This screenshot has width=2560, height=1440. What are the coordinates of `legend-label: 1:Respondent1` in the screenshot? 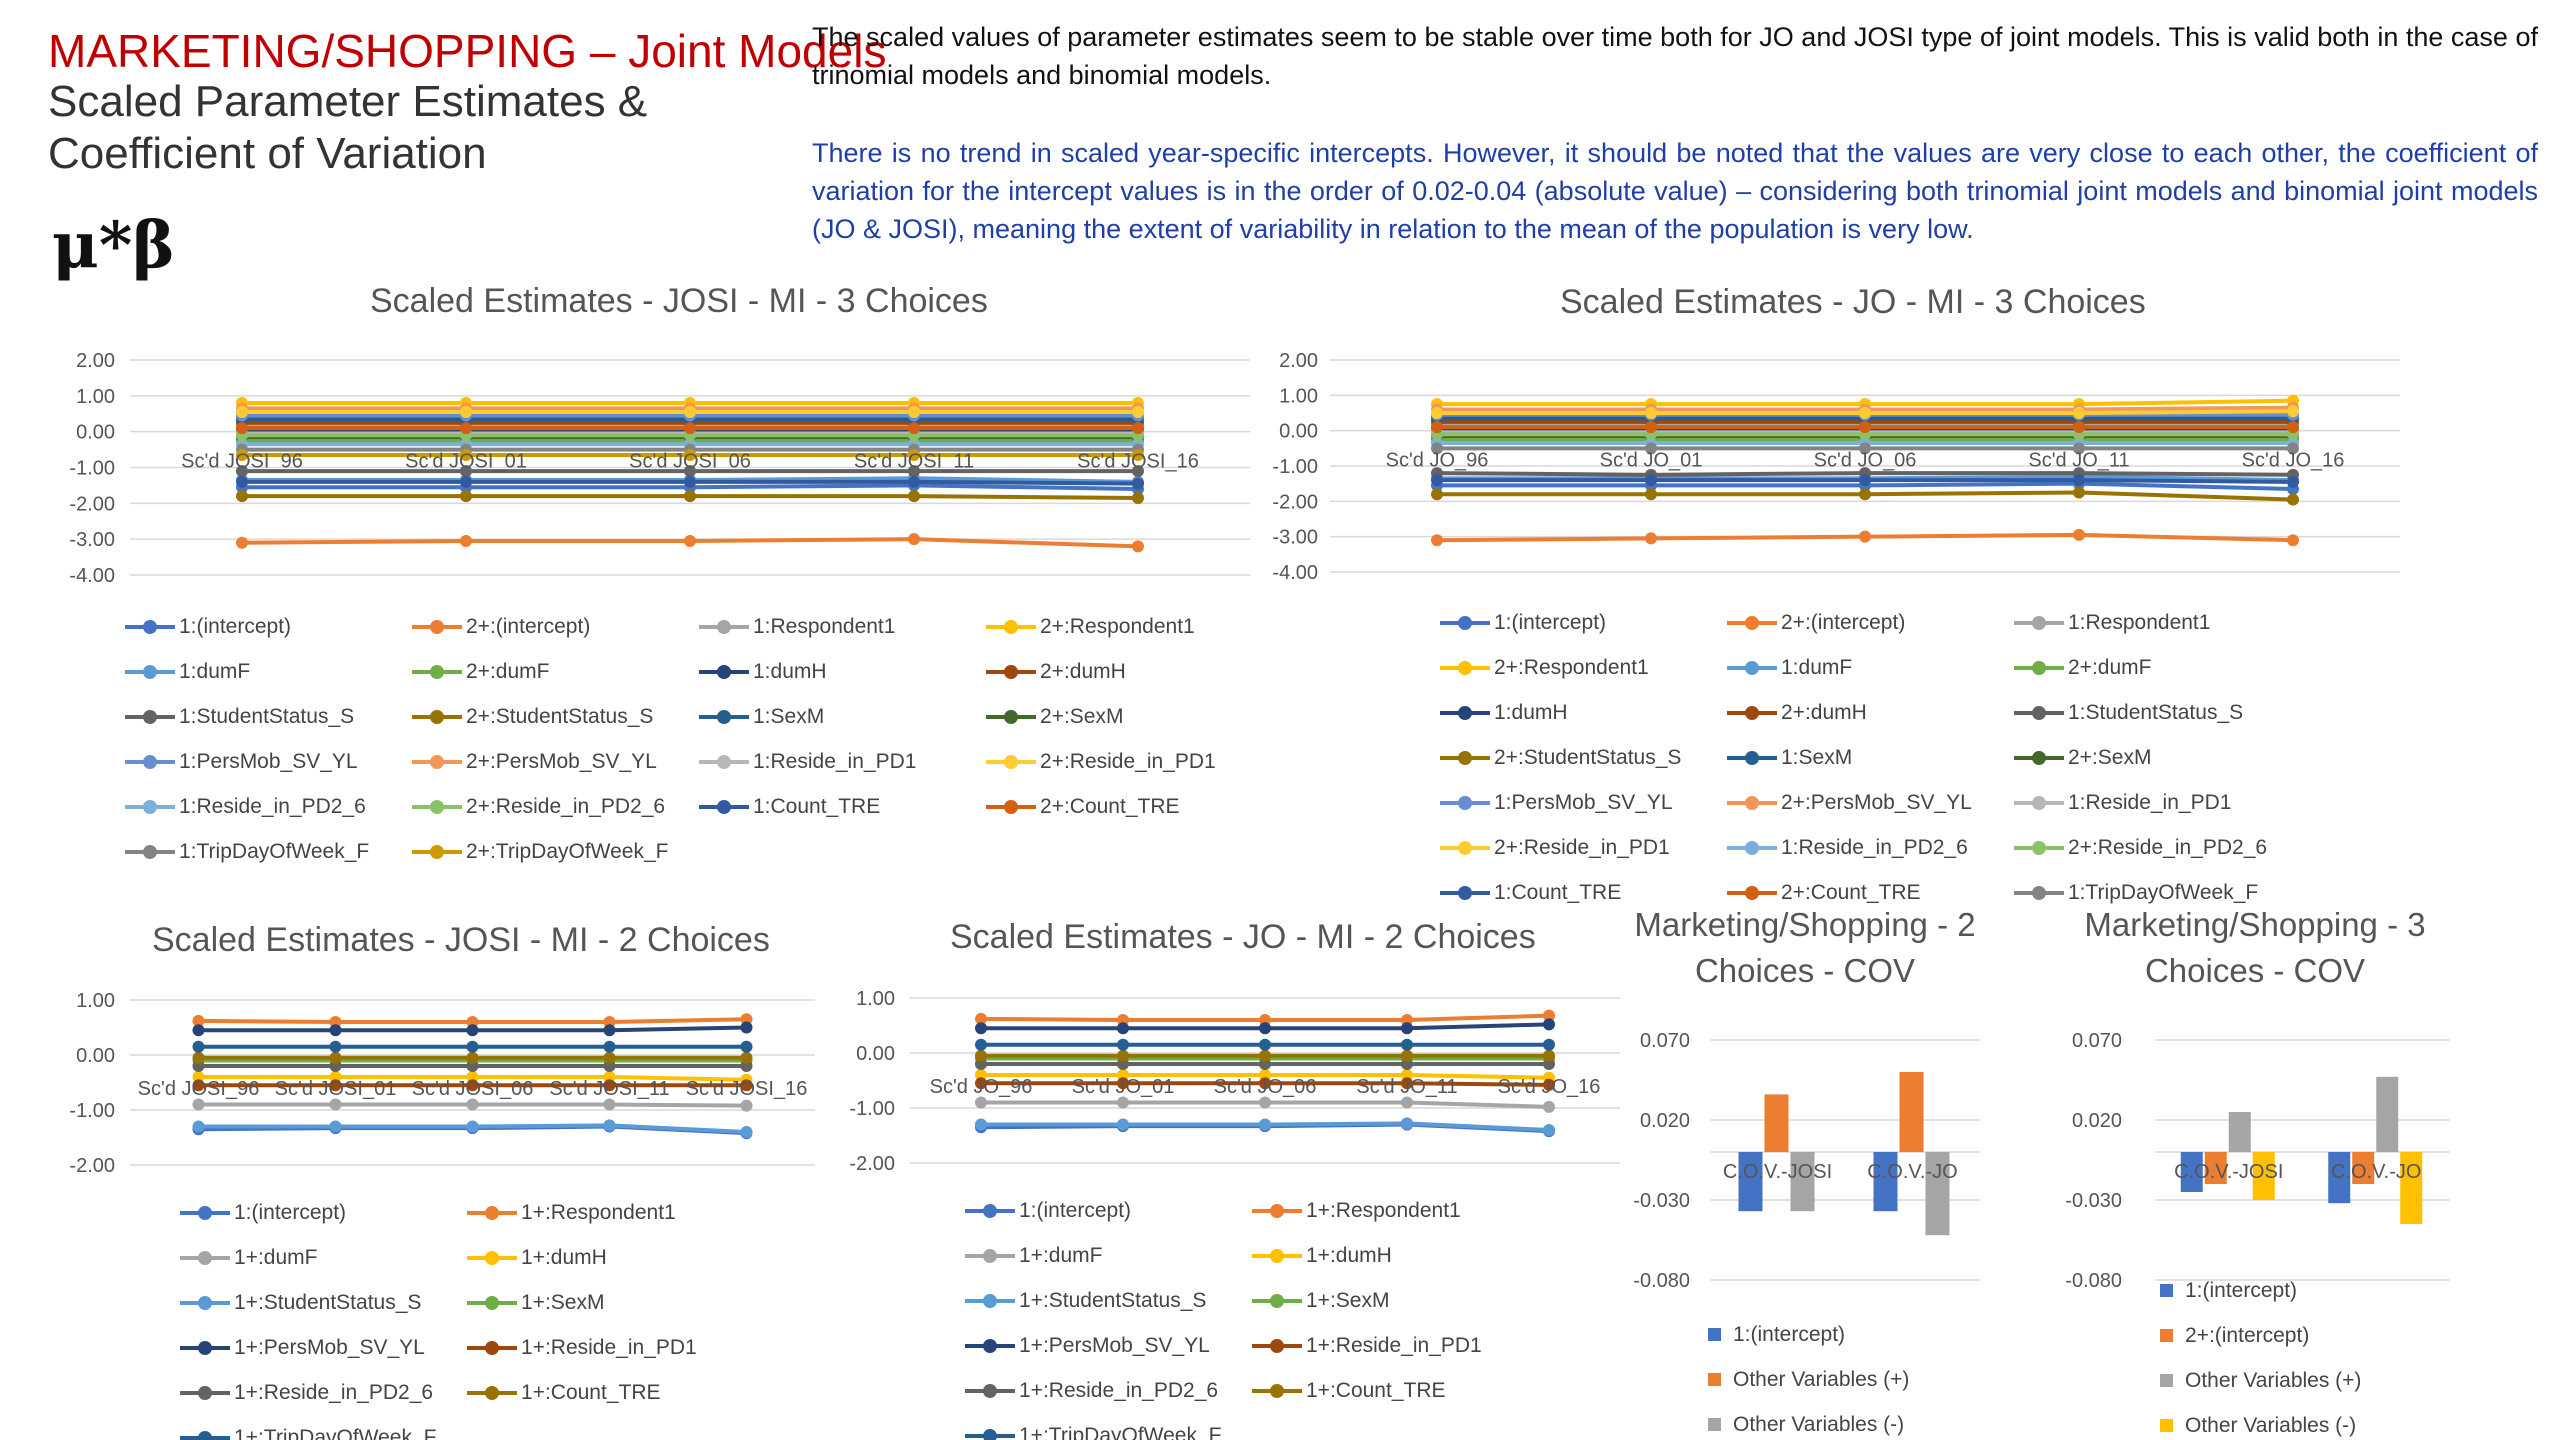 It's located at (2139, 622).